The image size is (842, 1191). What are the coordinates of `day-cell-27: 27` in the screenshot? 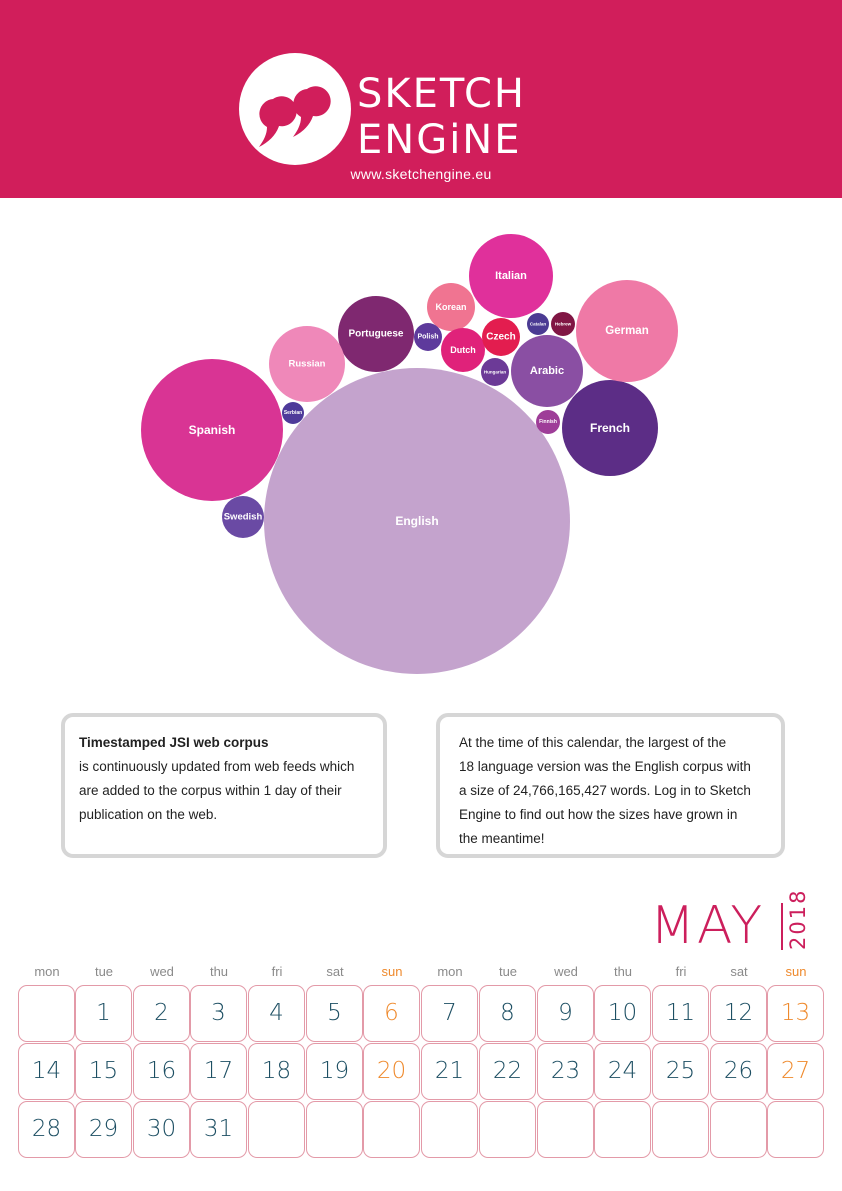 It's located at (795, 1071).